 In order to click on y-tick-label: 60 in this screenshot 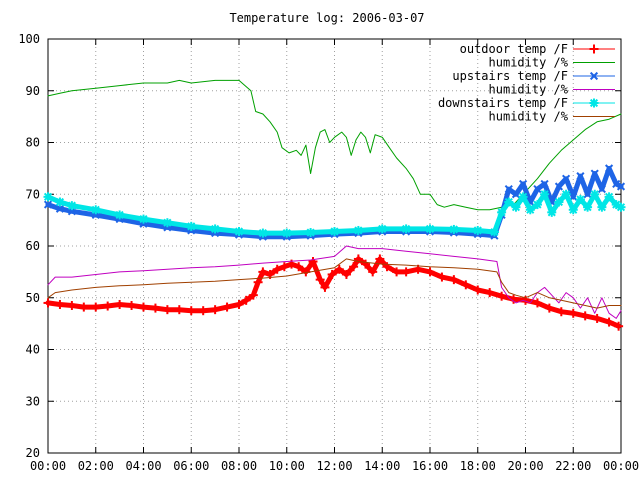, I will do `click(33, 246)`.